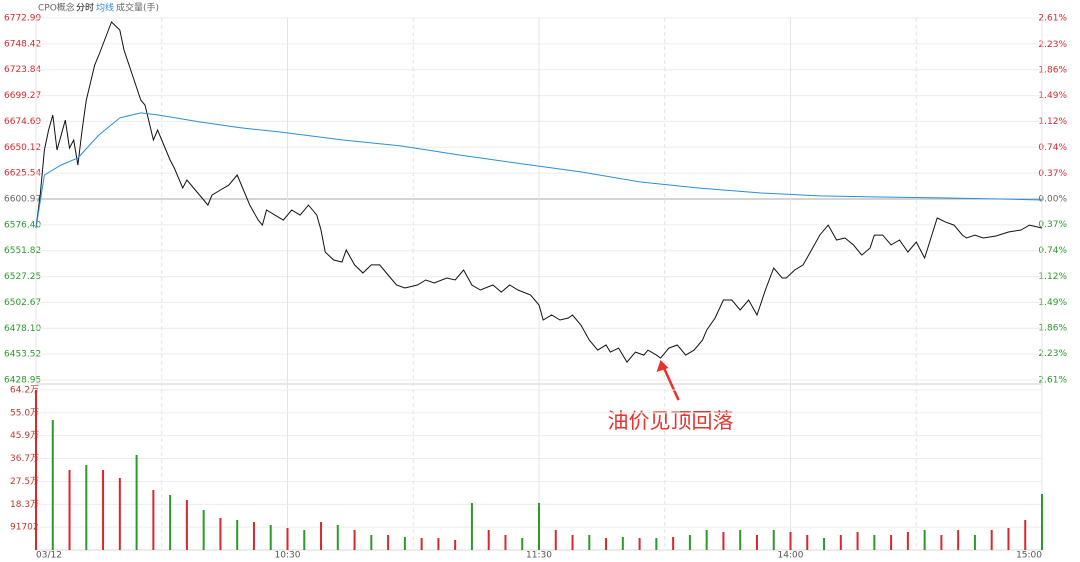  Describe the element at coordinates (24, 528) in the screenshot. I see `y-tick-label: 91702` at that location.